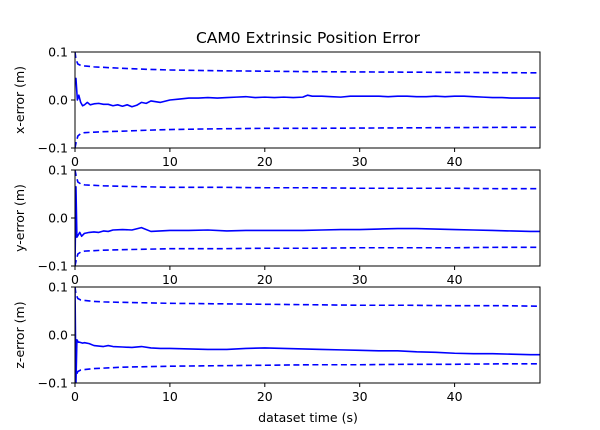 This screenshot has width=600, height=430. Describe the element at coordinates (19, 100) in the screenshot. I see `y-axis-label: x-error (m)` at that location.